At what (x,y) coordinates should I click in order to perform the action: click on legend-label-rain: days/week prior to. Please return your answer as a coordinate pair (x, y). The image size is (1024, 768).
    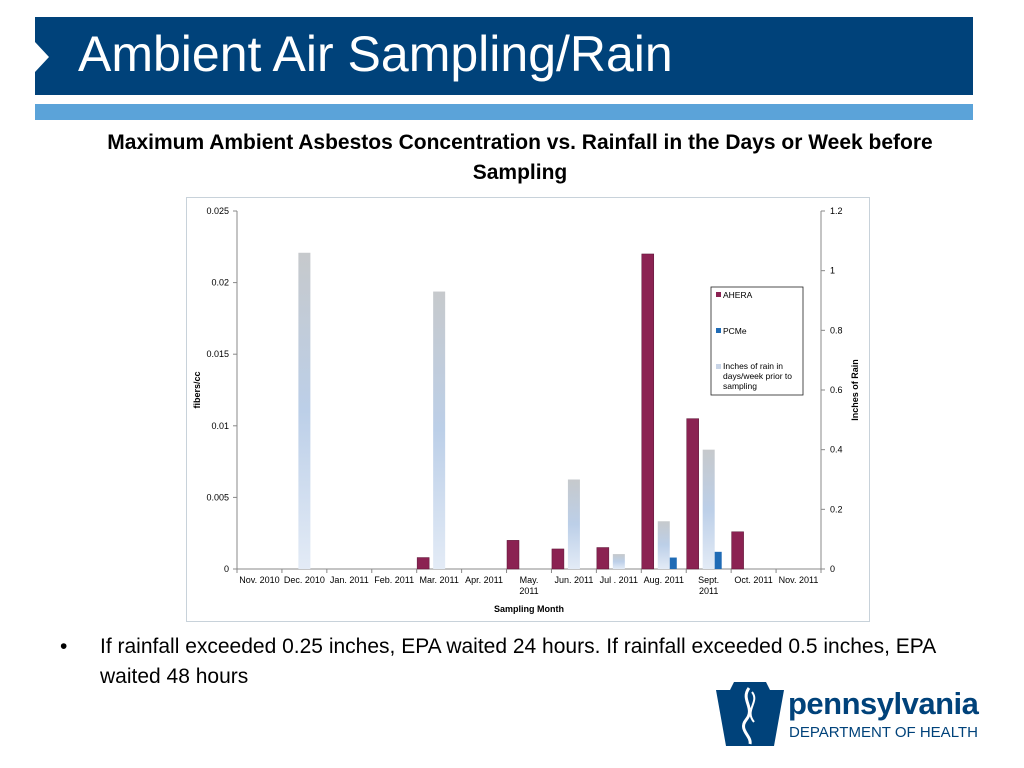
    Looking at the image, I should click on (757, 376).